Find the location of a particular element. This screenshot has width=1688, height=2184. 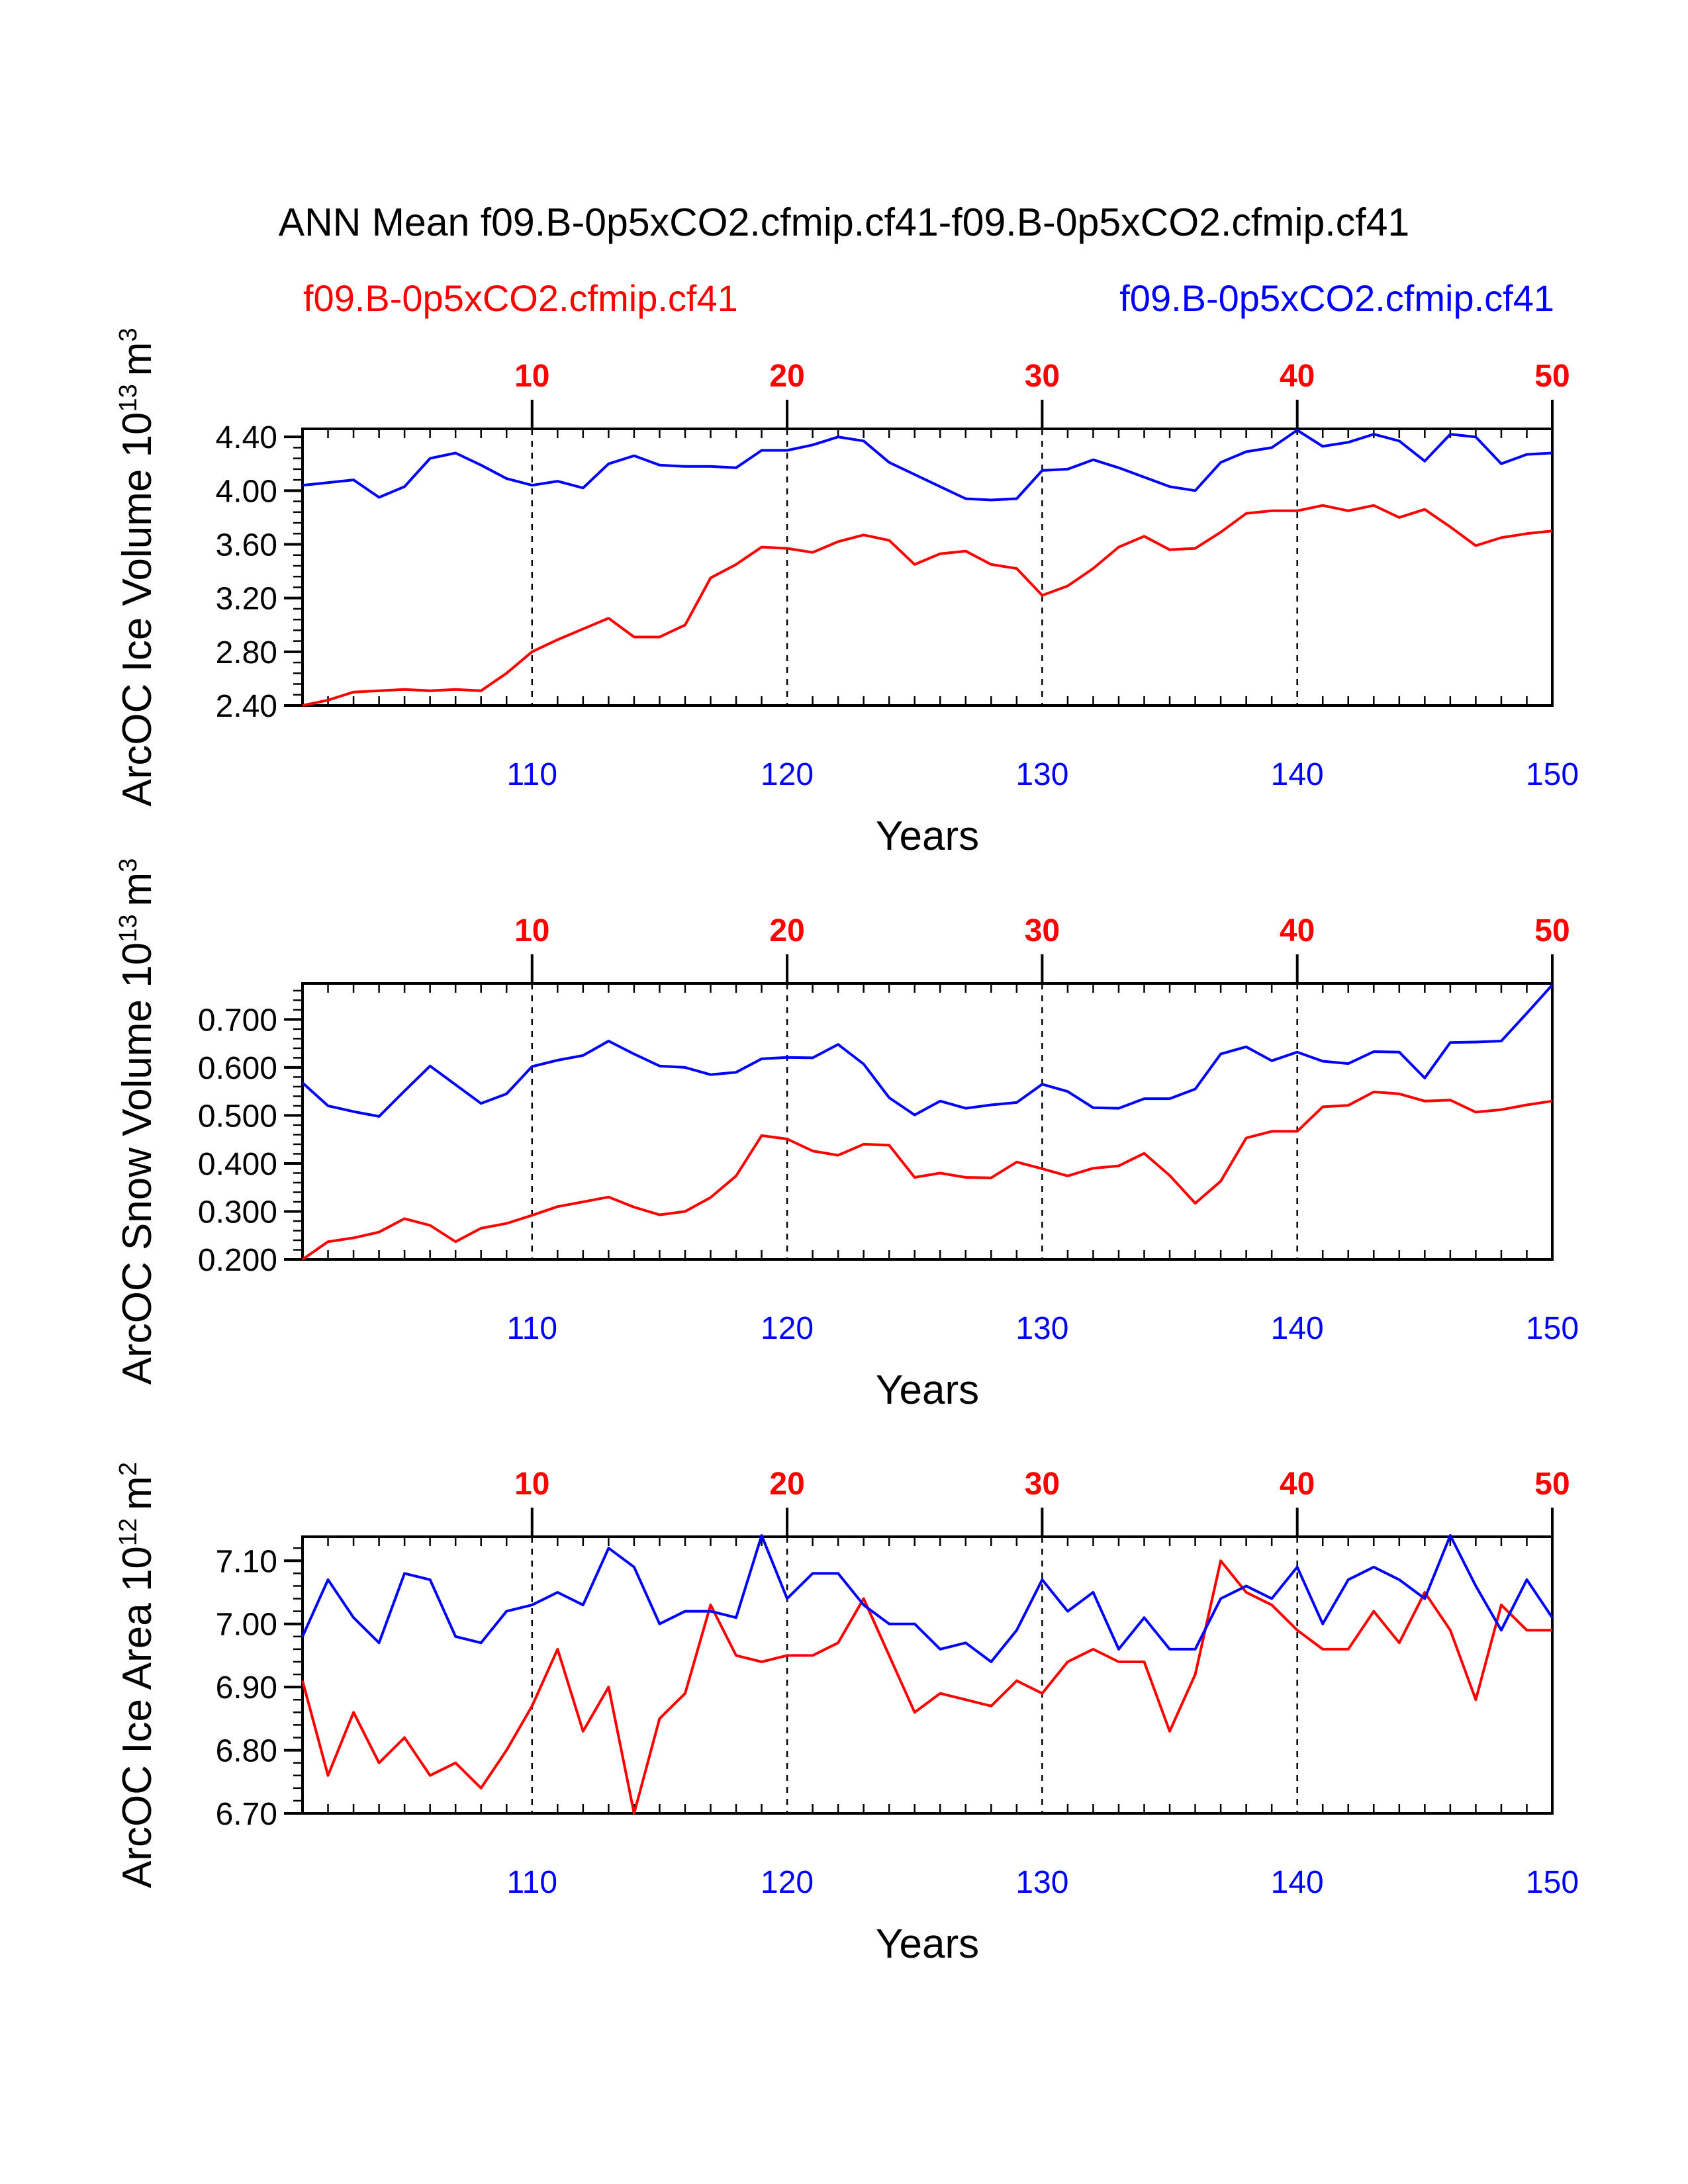

y-axis-label-part: ArcOC Ice Area 10 is located at coordinates (137, 1717).